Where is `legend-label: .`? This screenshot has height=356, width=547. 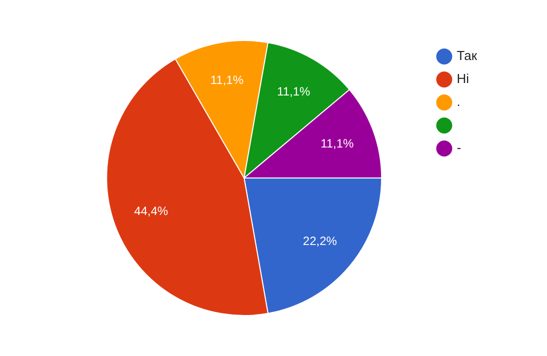
legend-label: . is located at coordinates (458, 102).